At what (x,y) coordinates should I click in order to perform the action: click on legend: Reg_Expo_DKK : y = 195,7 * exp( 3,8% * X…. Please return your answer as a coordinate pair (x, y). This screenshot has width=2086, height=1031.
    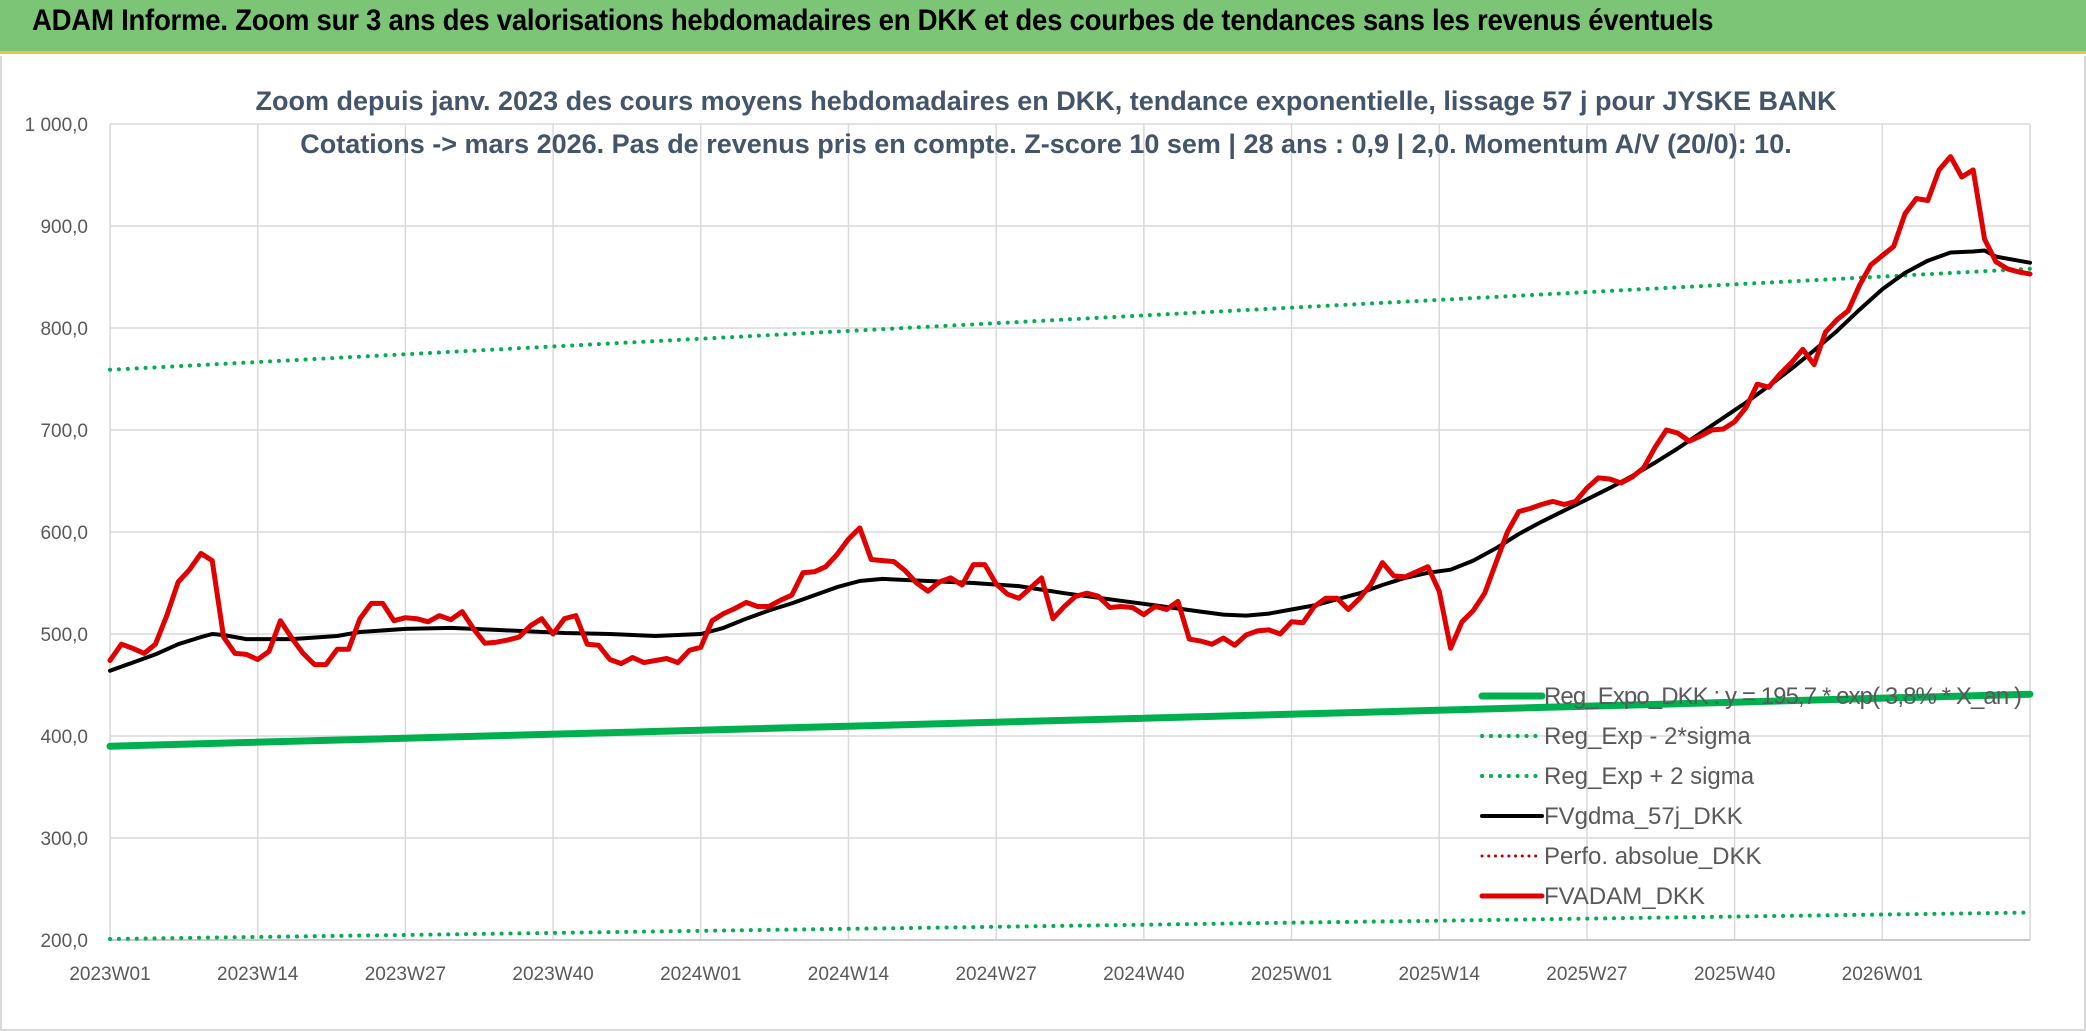
    Looking at the image, I should click on (1750, 796).